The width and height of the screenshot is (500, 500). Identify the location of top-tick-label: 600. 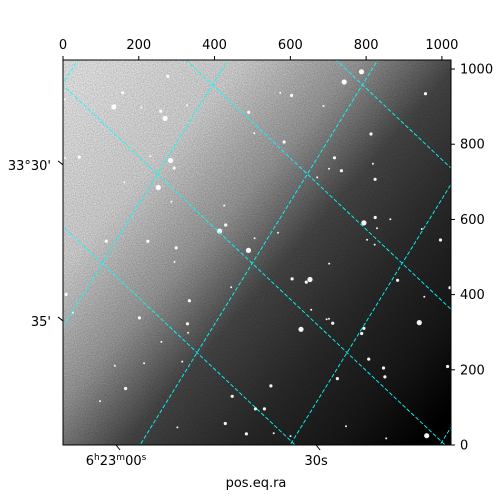
(290, 45).